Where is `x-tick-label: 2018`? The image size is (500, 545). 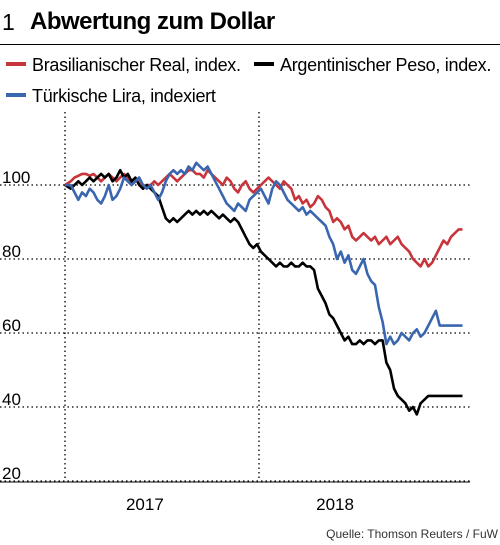 x-tick-label: 2018 is located at coordinates (335, 504).